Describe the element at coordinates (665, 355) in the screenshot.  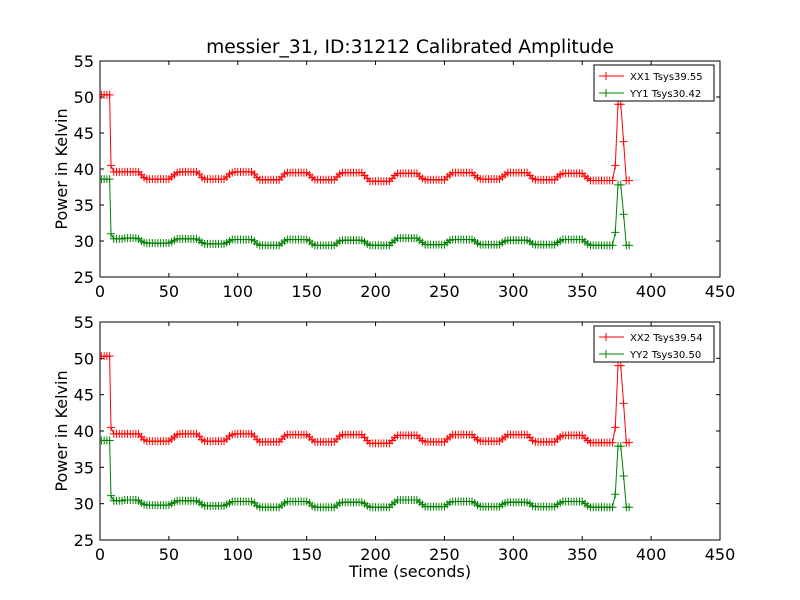
I see `legend-label: YY2 Tsys30.50` at that location.